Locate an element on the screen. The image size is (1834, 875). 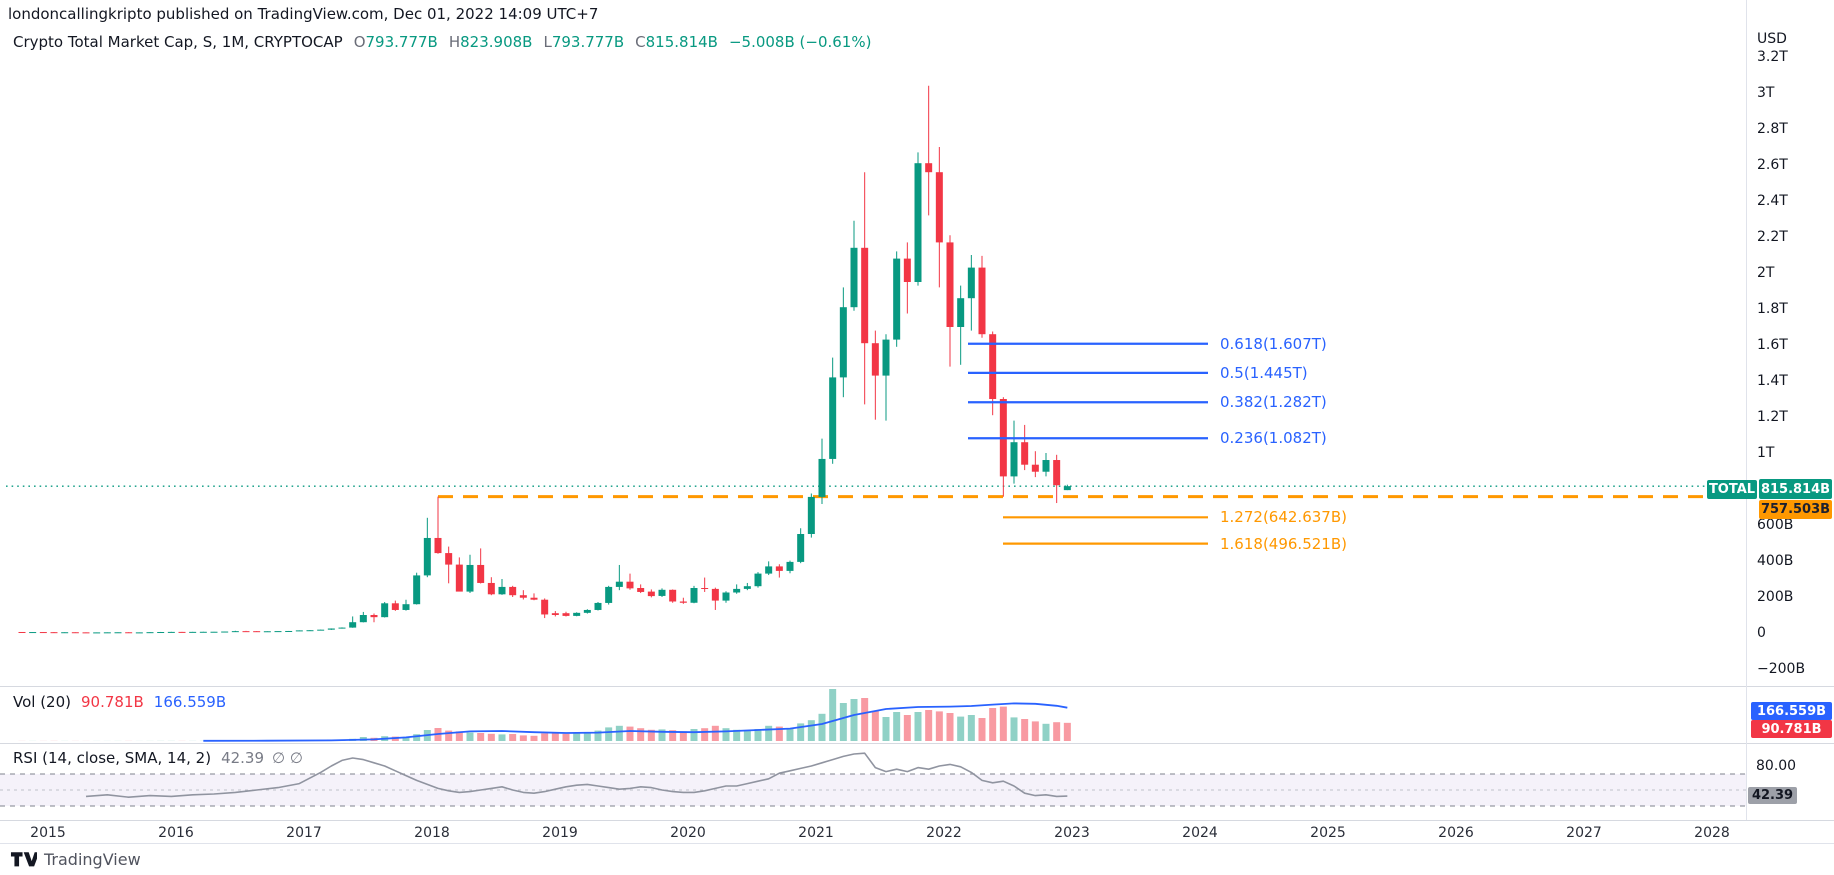
hline-price-badge: 757.503B is located at coordinates (1795, 509).